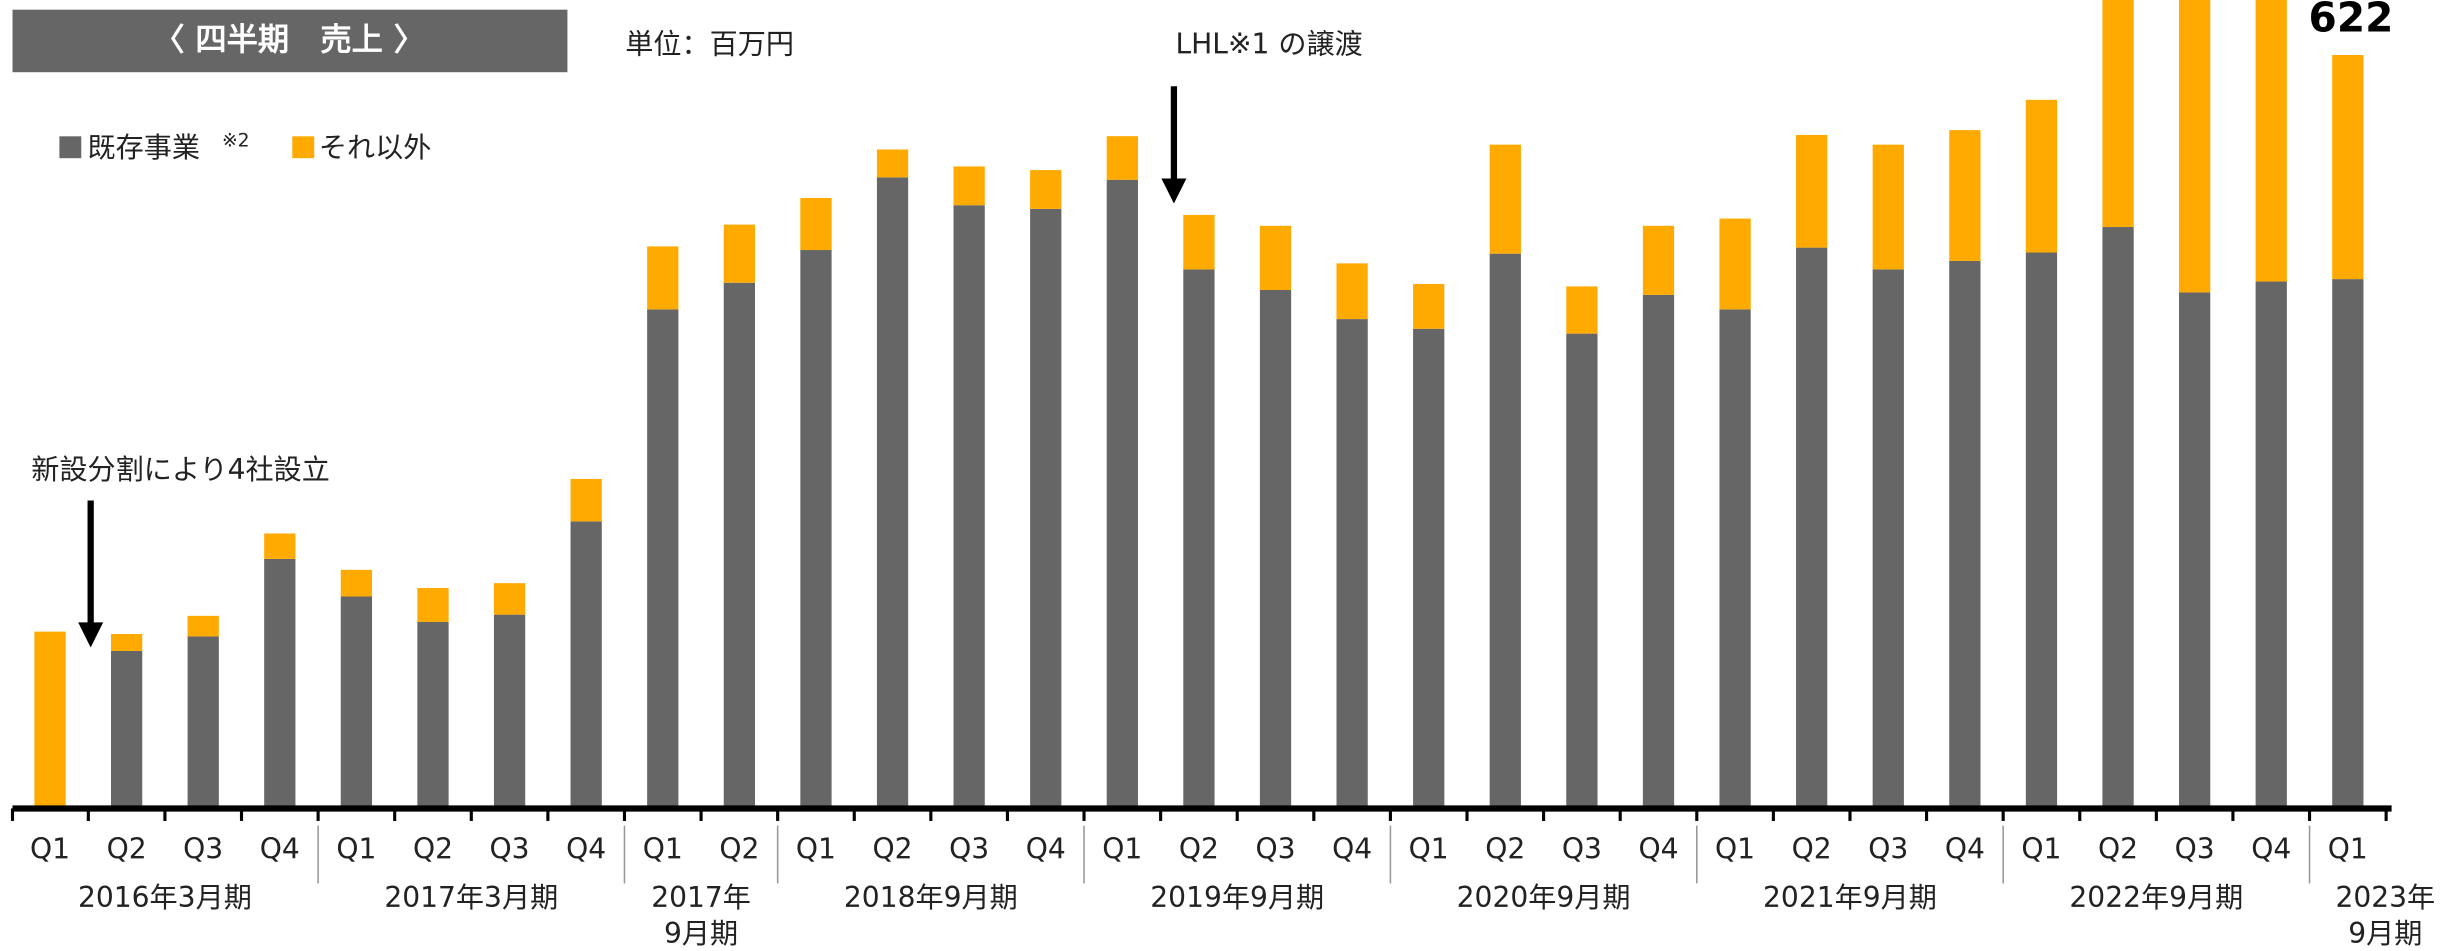 The height and width of the screenshot is (951, 2451). I want to click on unit-label: 単位：百万円, so click(709, 44).